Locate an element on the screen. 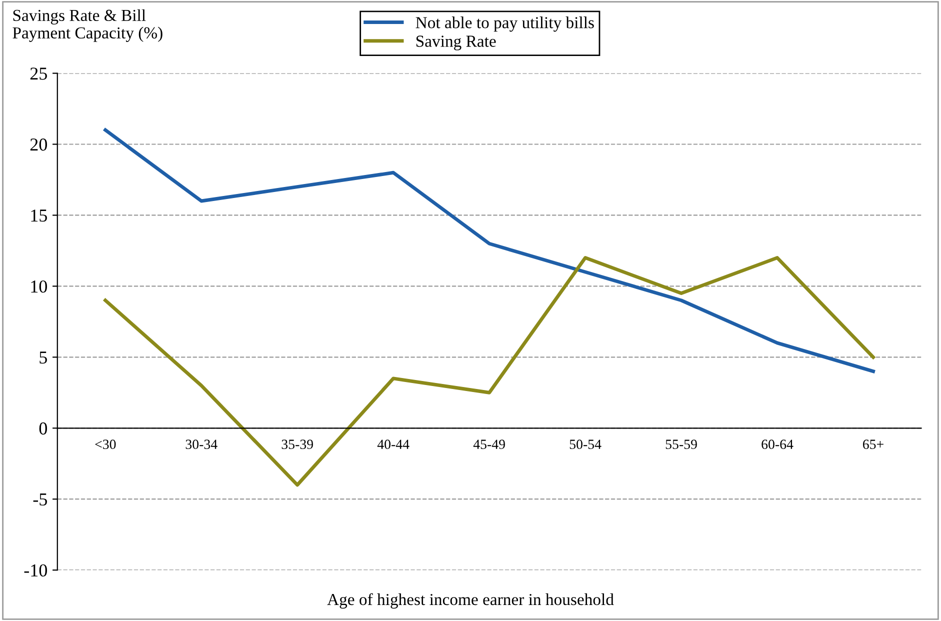 Image resolution: width=941 pixels, height=621 pixels. x-tick-label: 55-59 is located at coordinates (681, 445).